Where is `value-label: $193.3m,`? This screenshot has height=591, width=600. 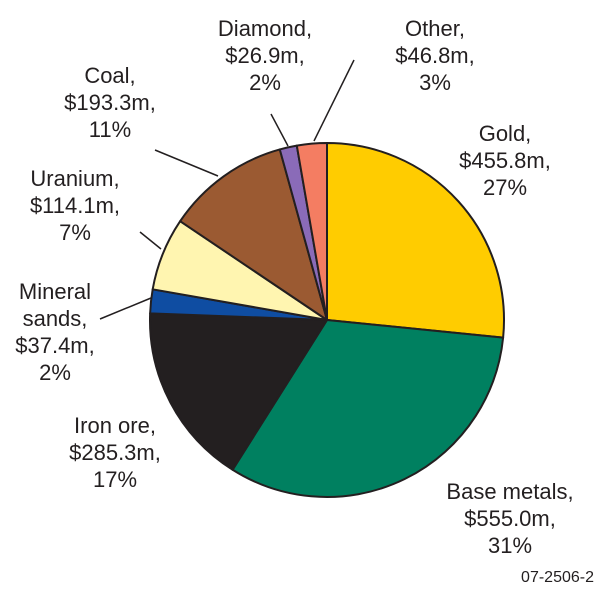 value-label: $193.3m, is located at coordinates (110, 102).